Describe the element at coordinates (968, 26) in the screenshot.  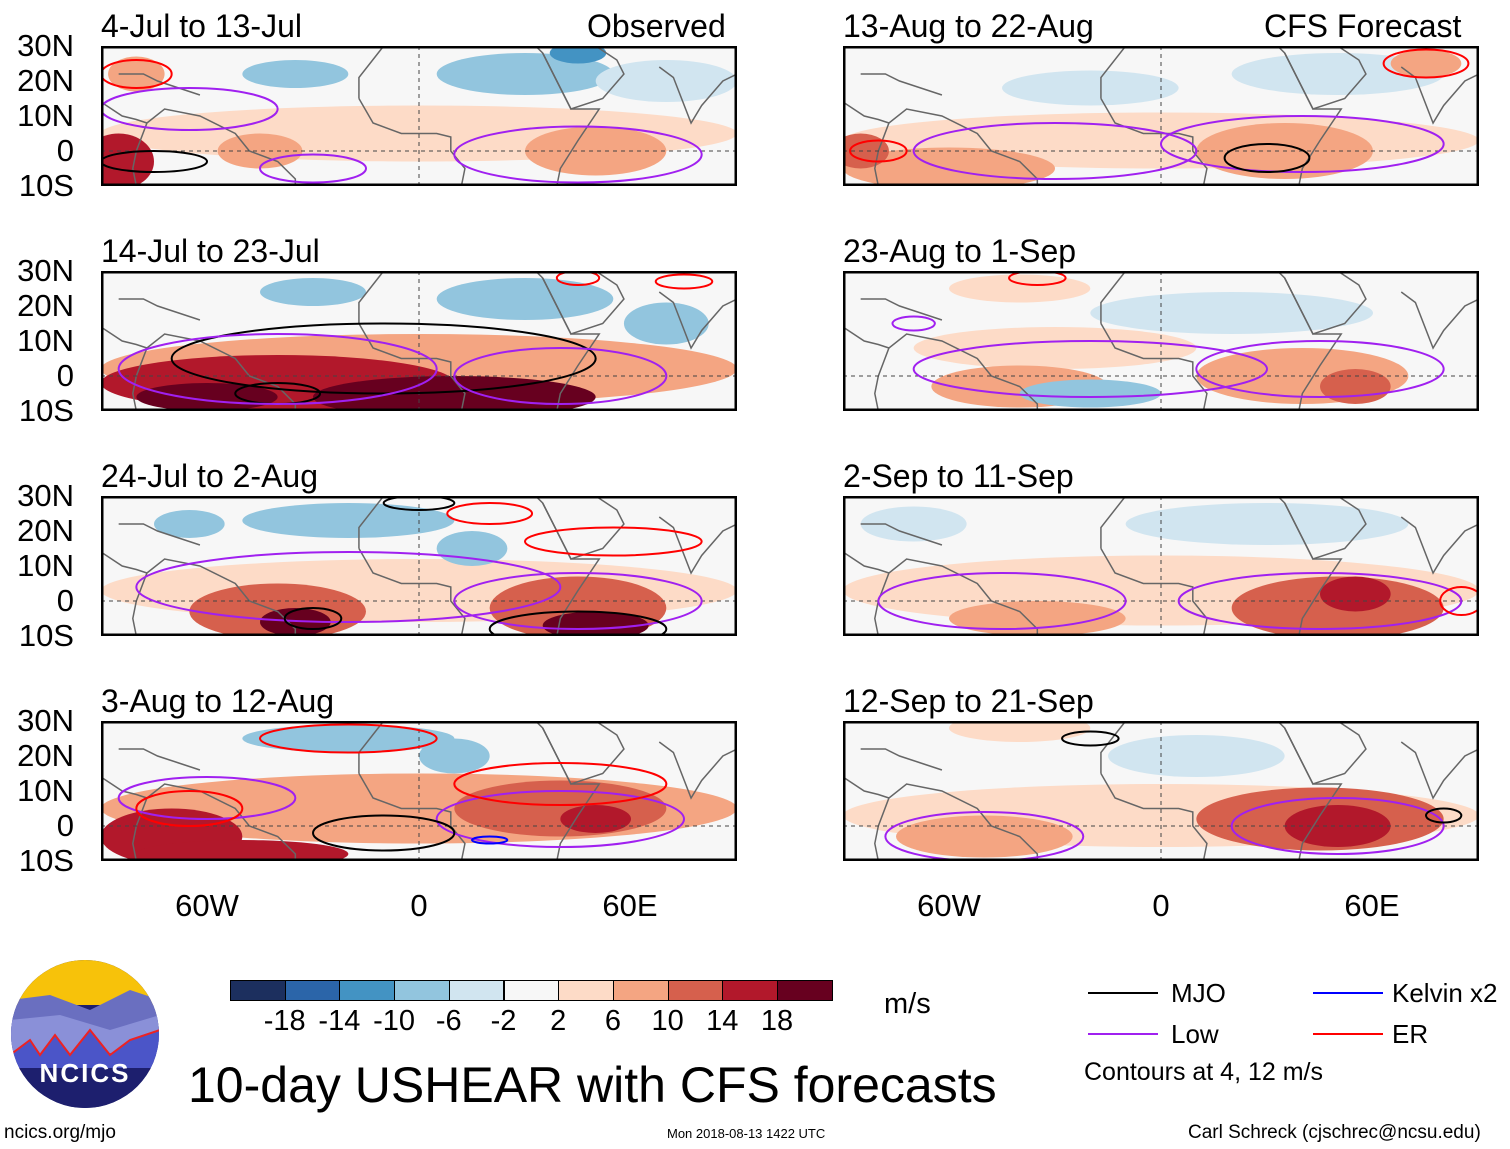
I see `panel-title: 13-Aug to 22-Aug` at that location.